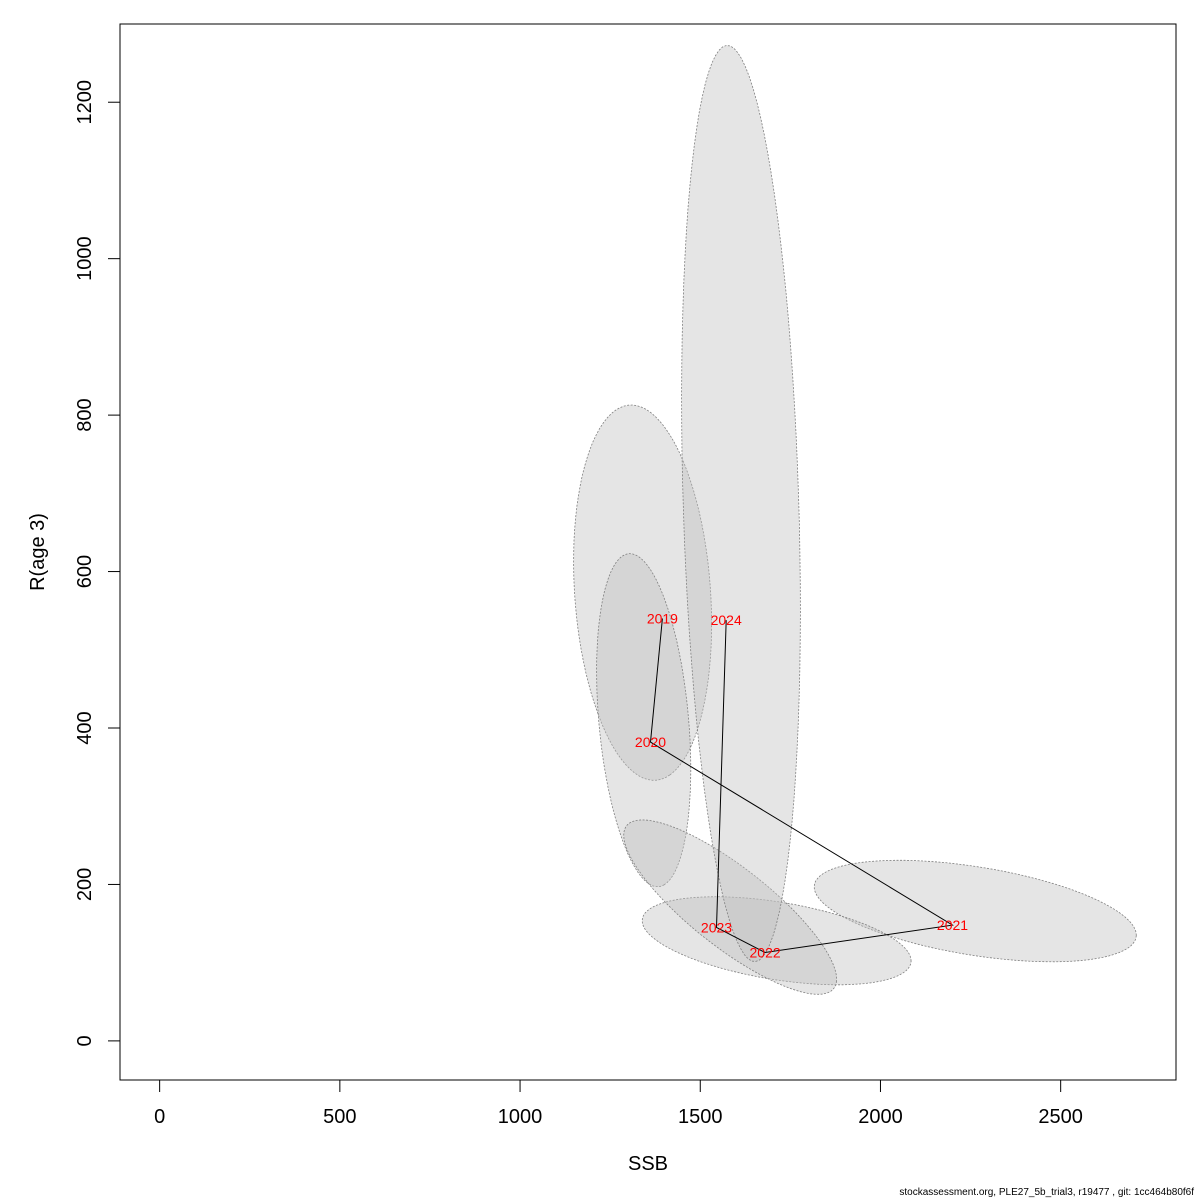 The image size is (1200, 1200). Describe the element at coordinates (880, 1117) in the screenshot. I see `x-tick-label: 2000` at that location.